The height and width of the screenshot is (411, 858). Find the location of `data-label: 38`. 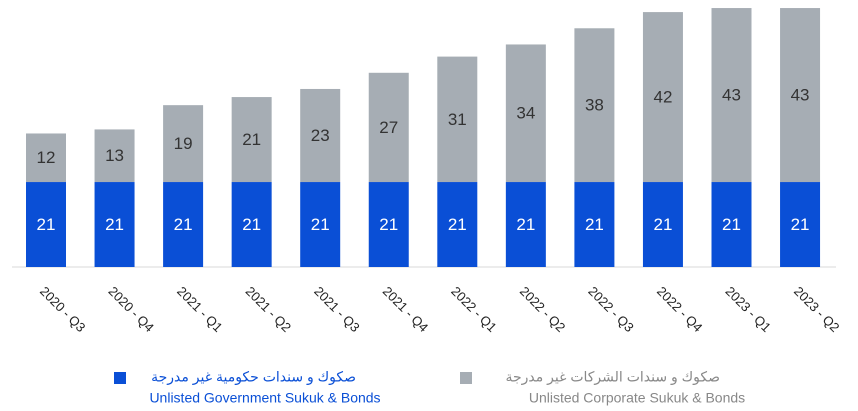

data-label: 38 is located at coordinates (594, 105).